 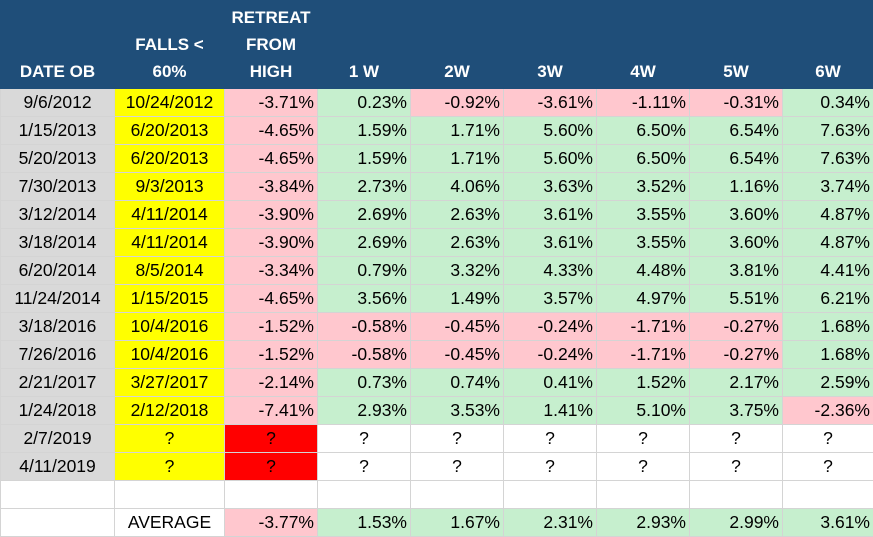 I want to click on falls-date-cell: 8/5/2014, so click(x=170, y=271).